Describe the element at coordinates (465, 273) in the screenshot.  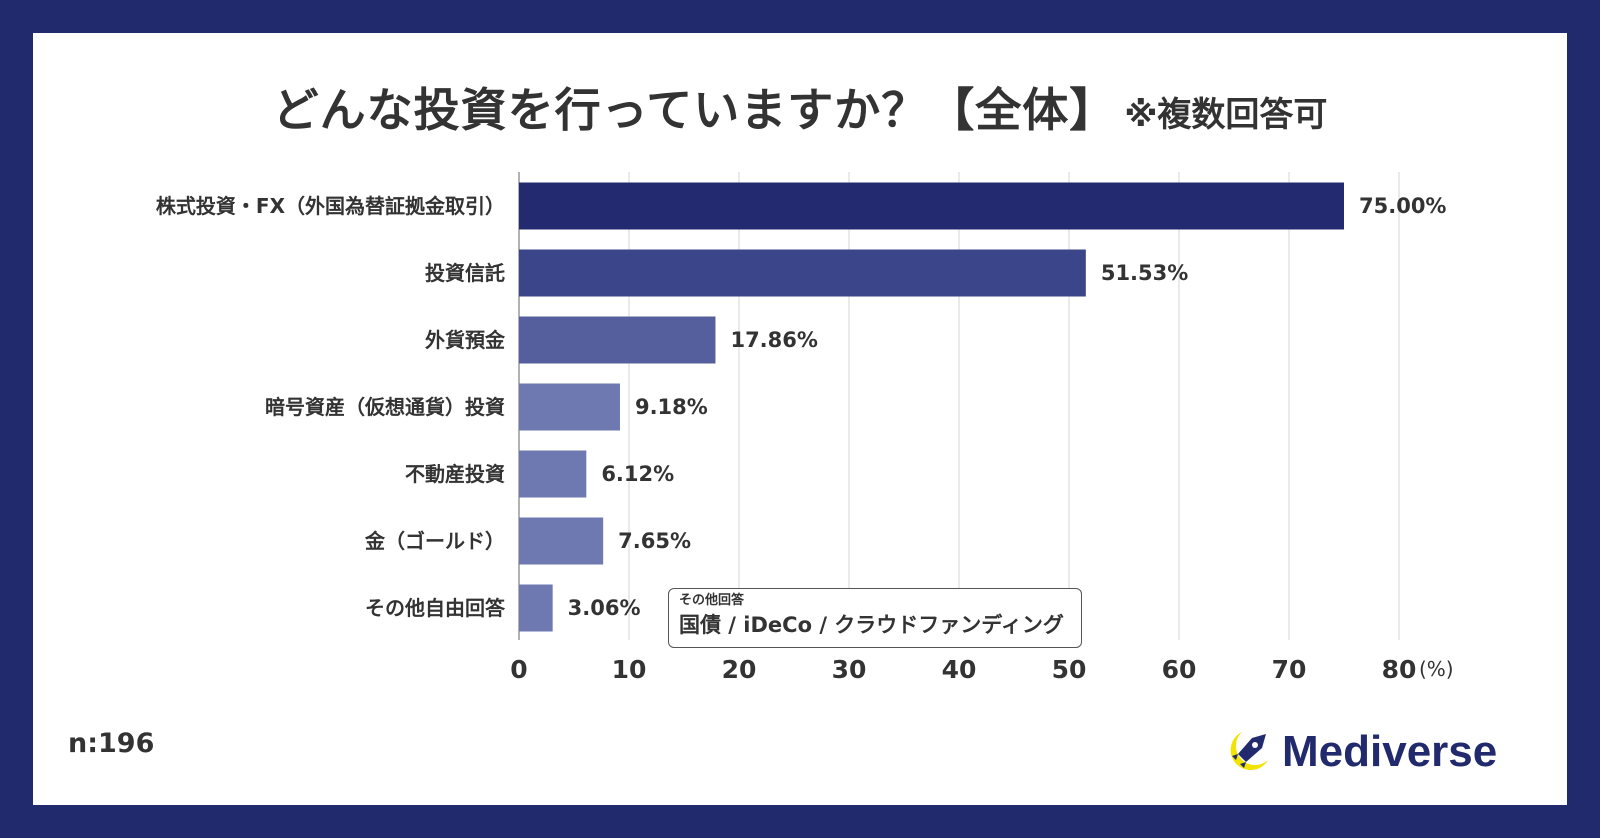
I see `category-label: 投資信託` at that location.